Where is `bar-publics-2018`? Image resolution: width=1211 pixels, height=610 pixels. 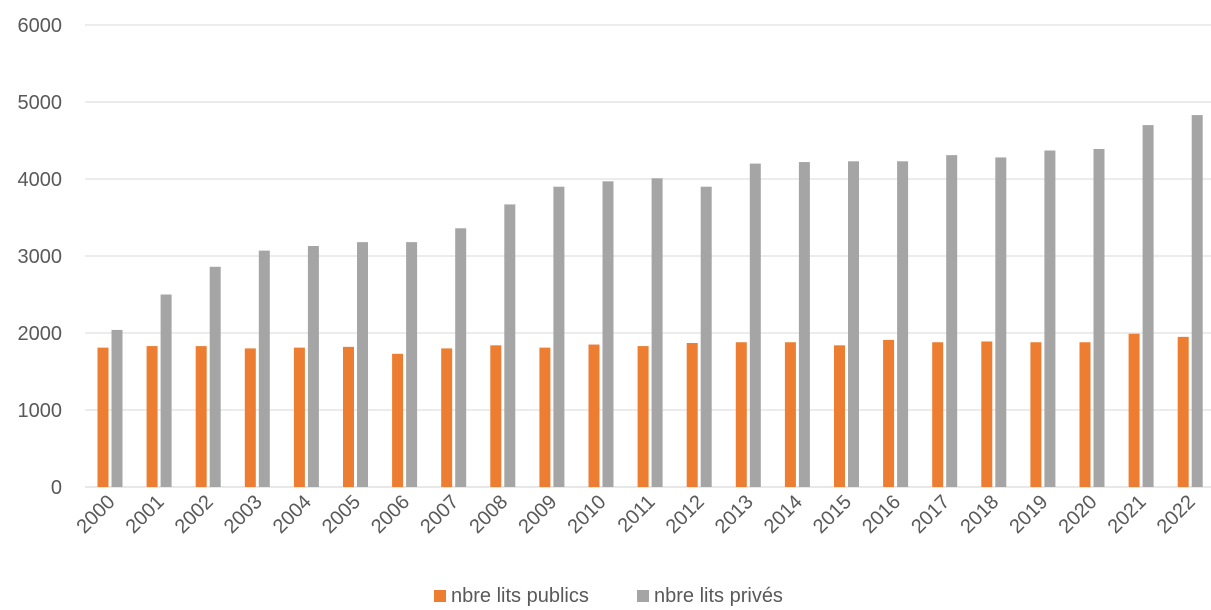
bar-publics-2018 is located at coordinates (987, 414).